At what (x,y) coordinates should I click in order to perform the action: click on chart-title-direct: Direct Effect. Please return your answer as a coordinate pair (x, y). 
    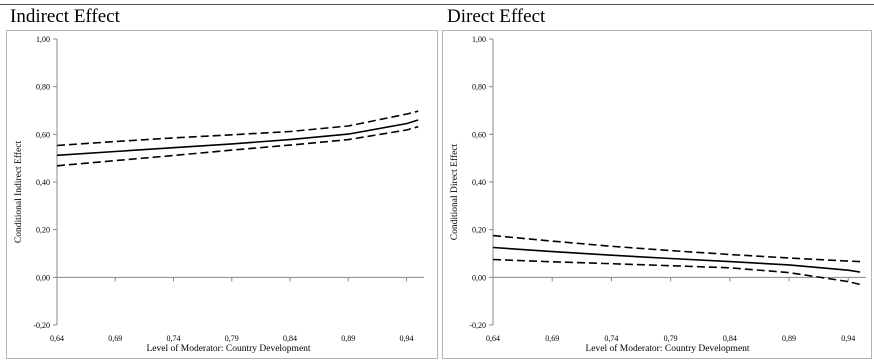
    Looking at the image, I should click on (496, 16).